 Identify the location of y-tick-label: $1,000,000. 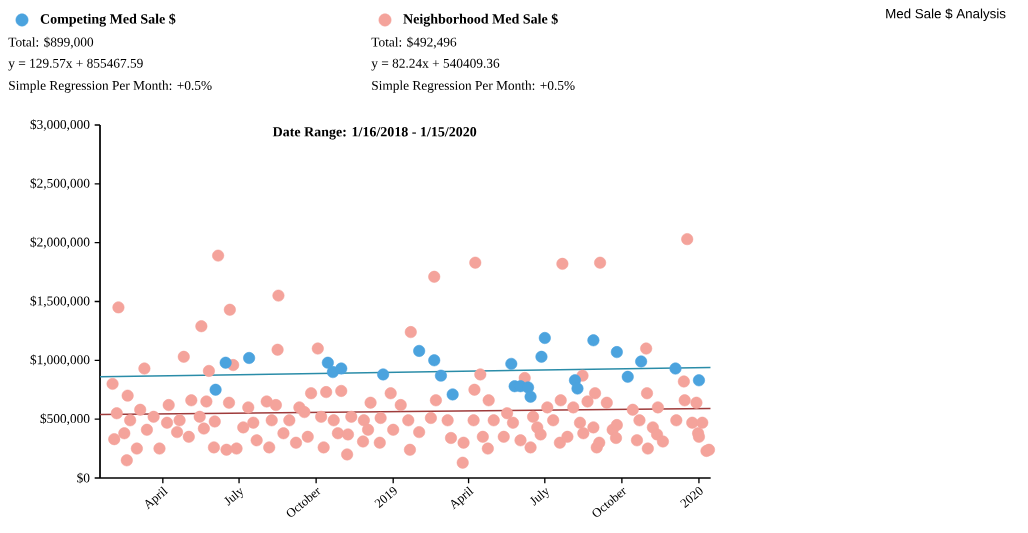
(60, 360).